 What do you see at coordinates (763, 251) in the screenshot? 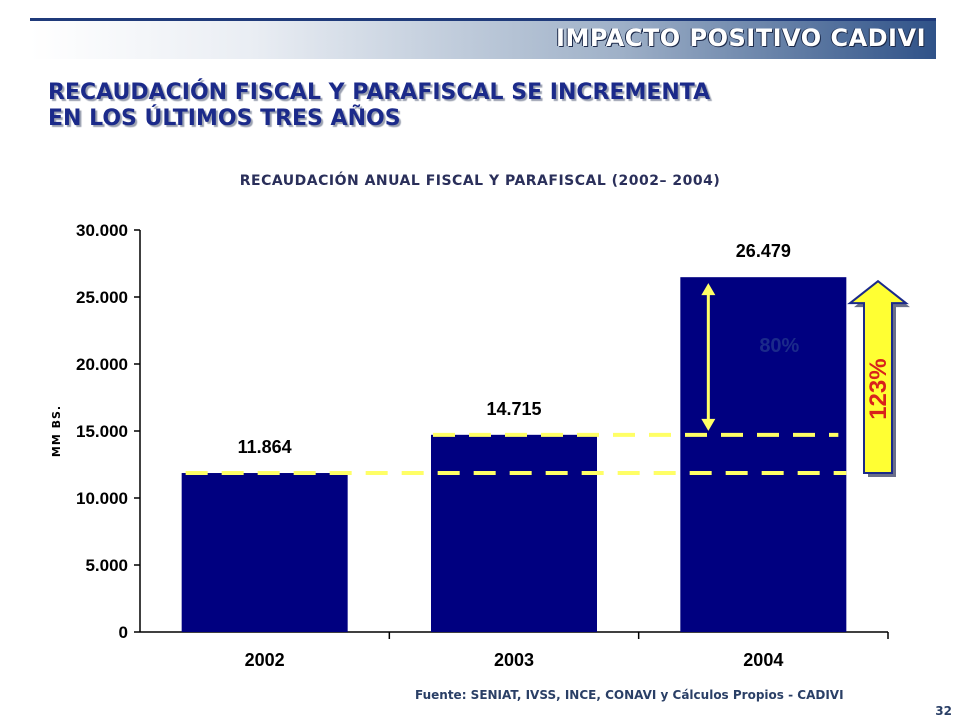
I see `data-label-2004: 26.479` at bounding box center [763, 251].